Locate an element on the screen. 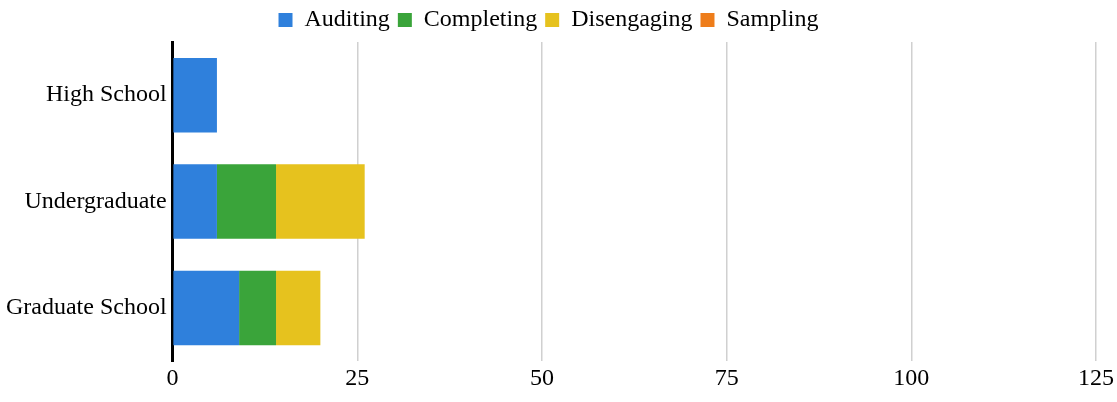 This screenshot has width=1117, height=402. x-tick-label: 0 is located at coordinates (172, 376).